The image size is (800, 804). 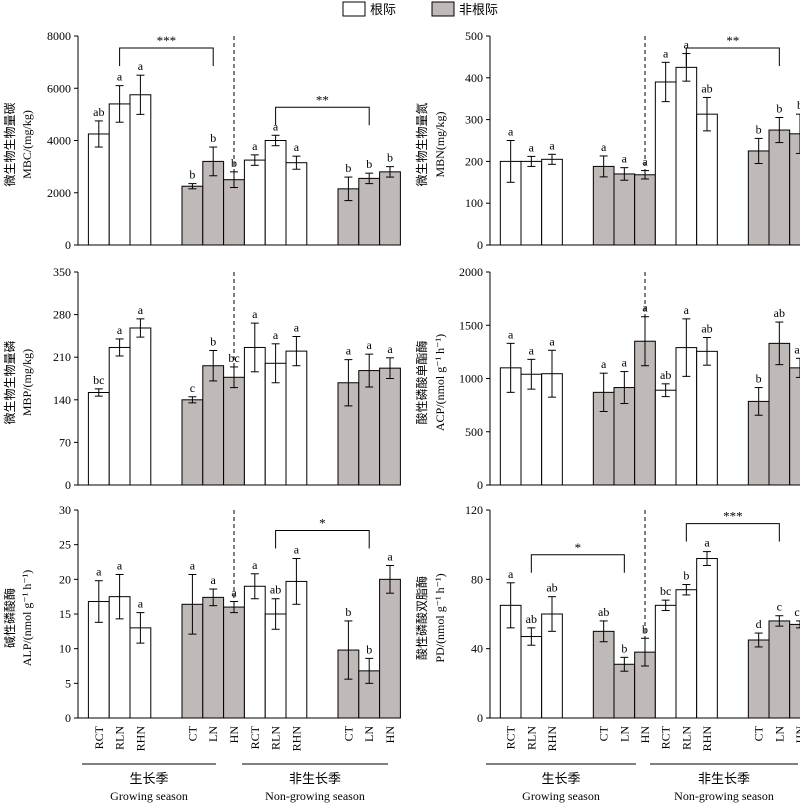 What do you see at coordinates (420, 9) in the screenshot?
I see `legend: 根际 非根际` at bounding box center [420, 9].